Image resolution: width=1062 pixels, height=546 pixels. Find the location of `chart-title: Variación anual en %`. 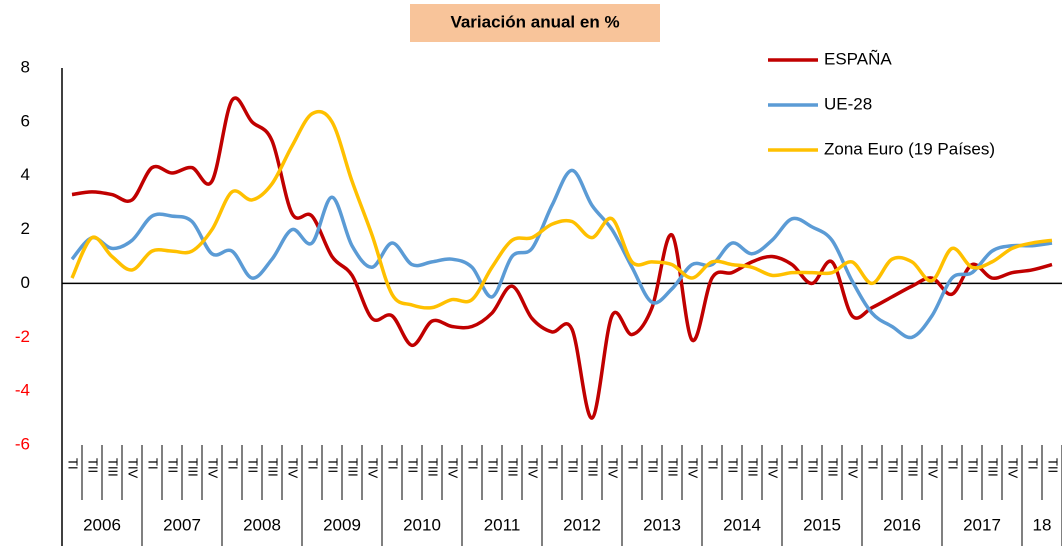

chart-title: Variación anual en % is located at coordinates (534, 21).